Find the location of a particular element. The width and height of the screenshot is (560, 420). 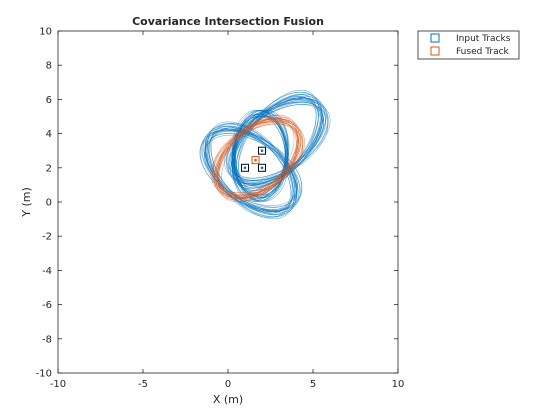

y-tick-label: 4 is located at coordinates (49, 134).